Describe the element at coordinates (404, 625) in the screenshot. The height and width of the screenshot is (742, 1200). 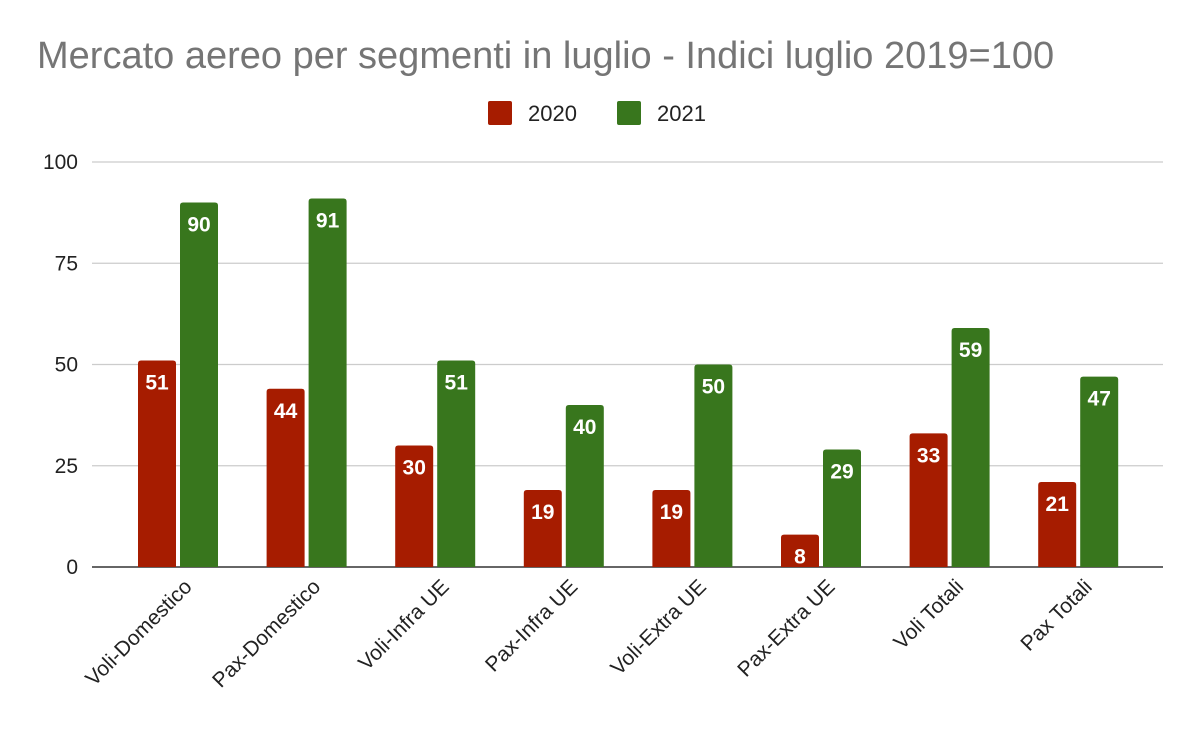
I see `x-tick-label: Voli-Infra UE` at that location.